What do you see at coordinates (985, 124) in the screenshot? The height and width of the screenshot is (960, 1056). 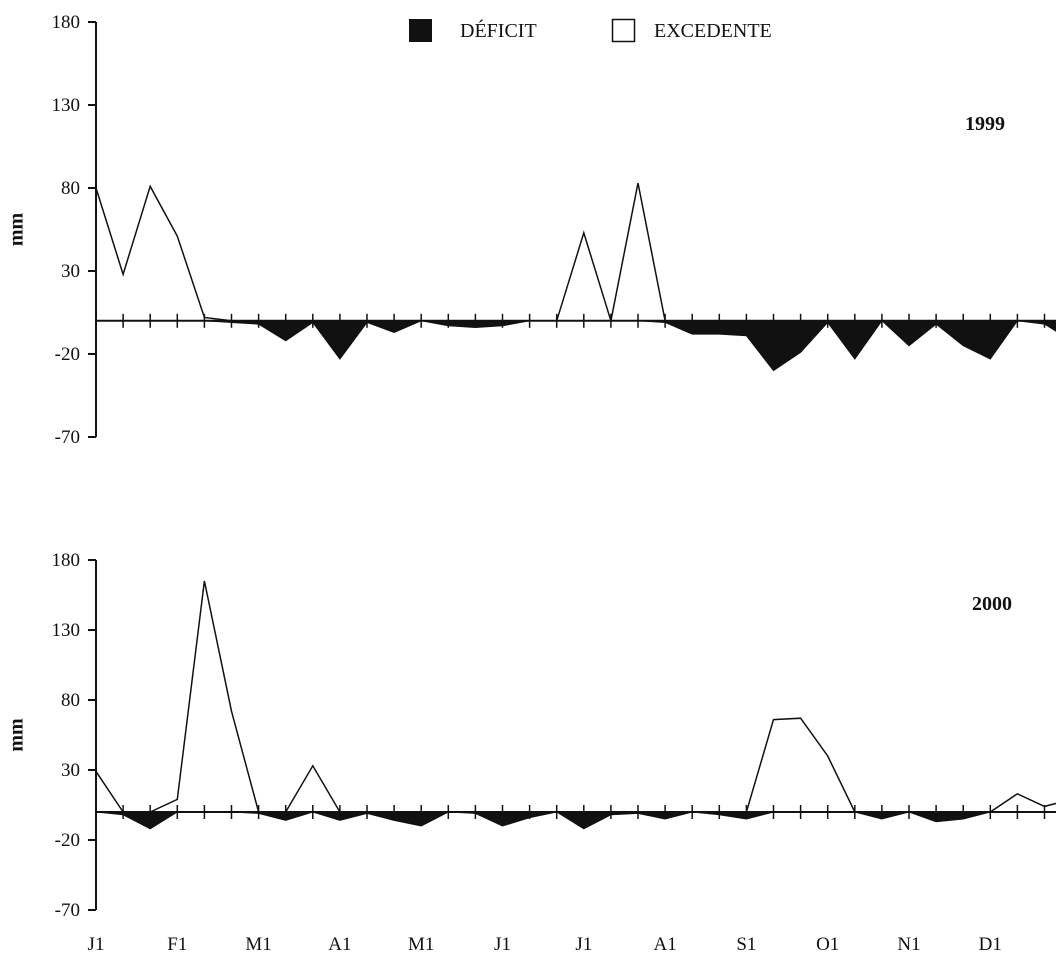 I see `year-label: 1999` at bounding box center [985, 124].